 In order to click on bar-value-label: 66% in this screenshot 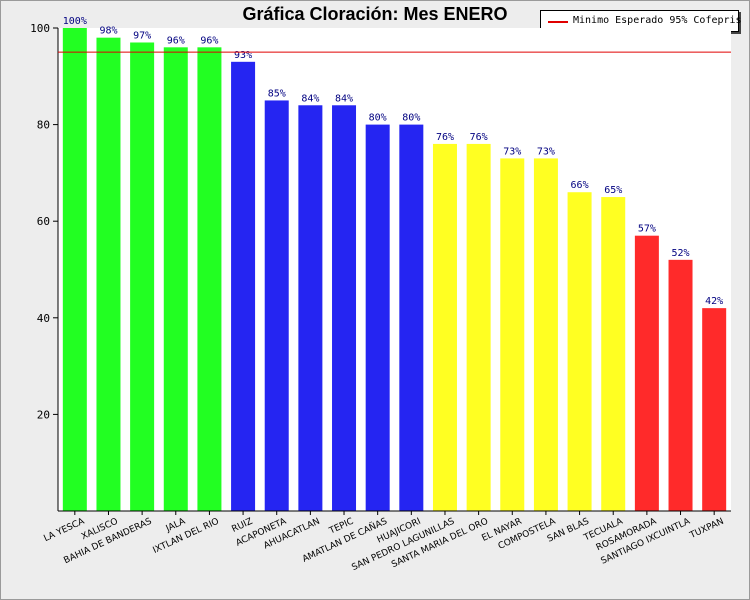, I will do `click(580, 185)`.